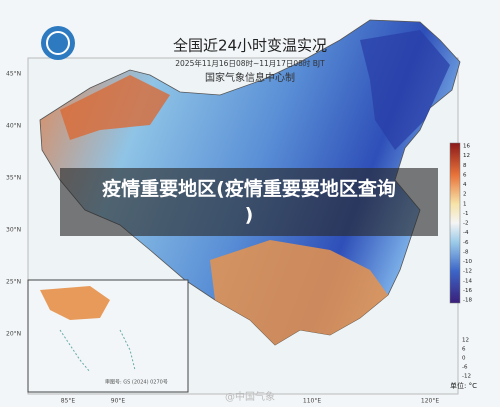 The width and height of the screenshot is (500, 407). I want to click on inset-note: 审图号: GS (2024) 0270号, so click(136, 382).